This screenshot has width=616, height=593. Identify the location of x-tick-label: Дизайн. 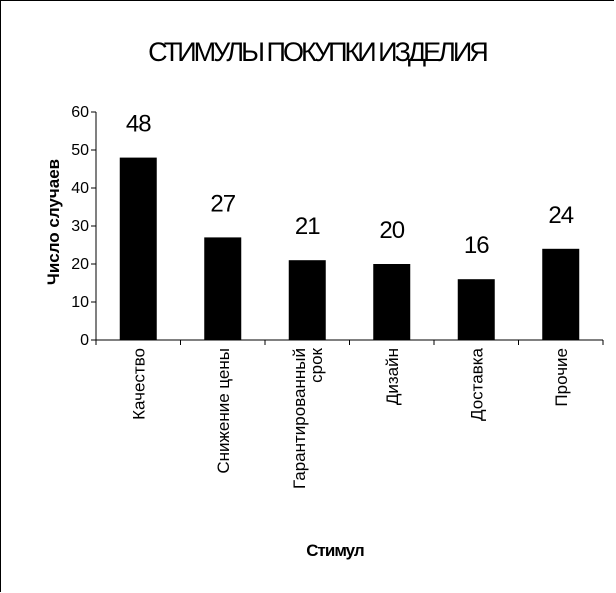
(392, 376).